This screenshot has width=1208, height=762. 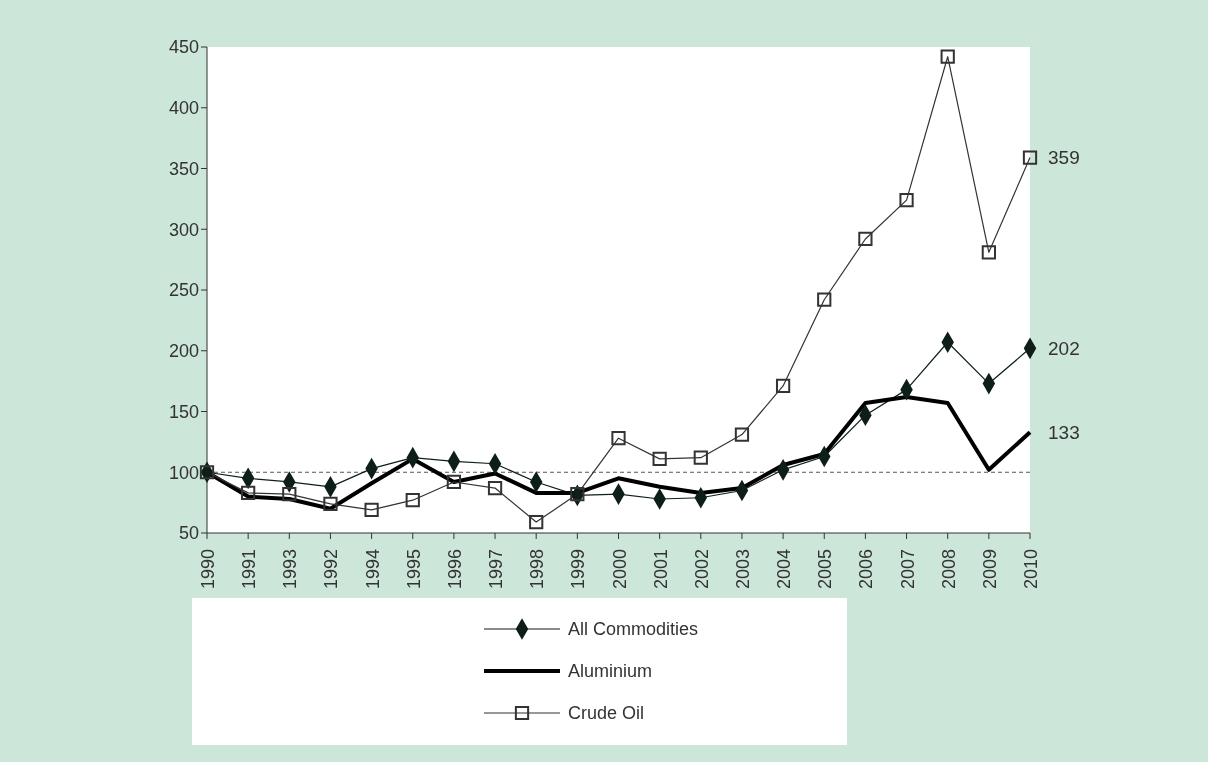 What do you see at coordinates (537, 569) in the screenshot?
I see `x-tick-label: 1998` at bounding box center [537, 569].